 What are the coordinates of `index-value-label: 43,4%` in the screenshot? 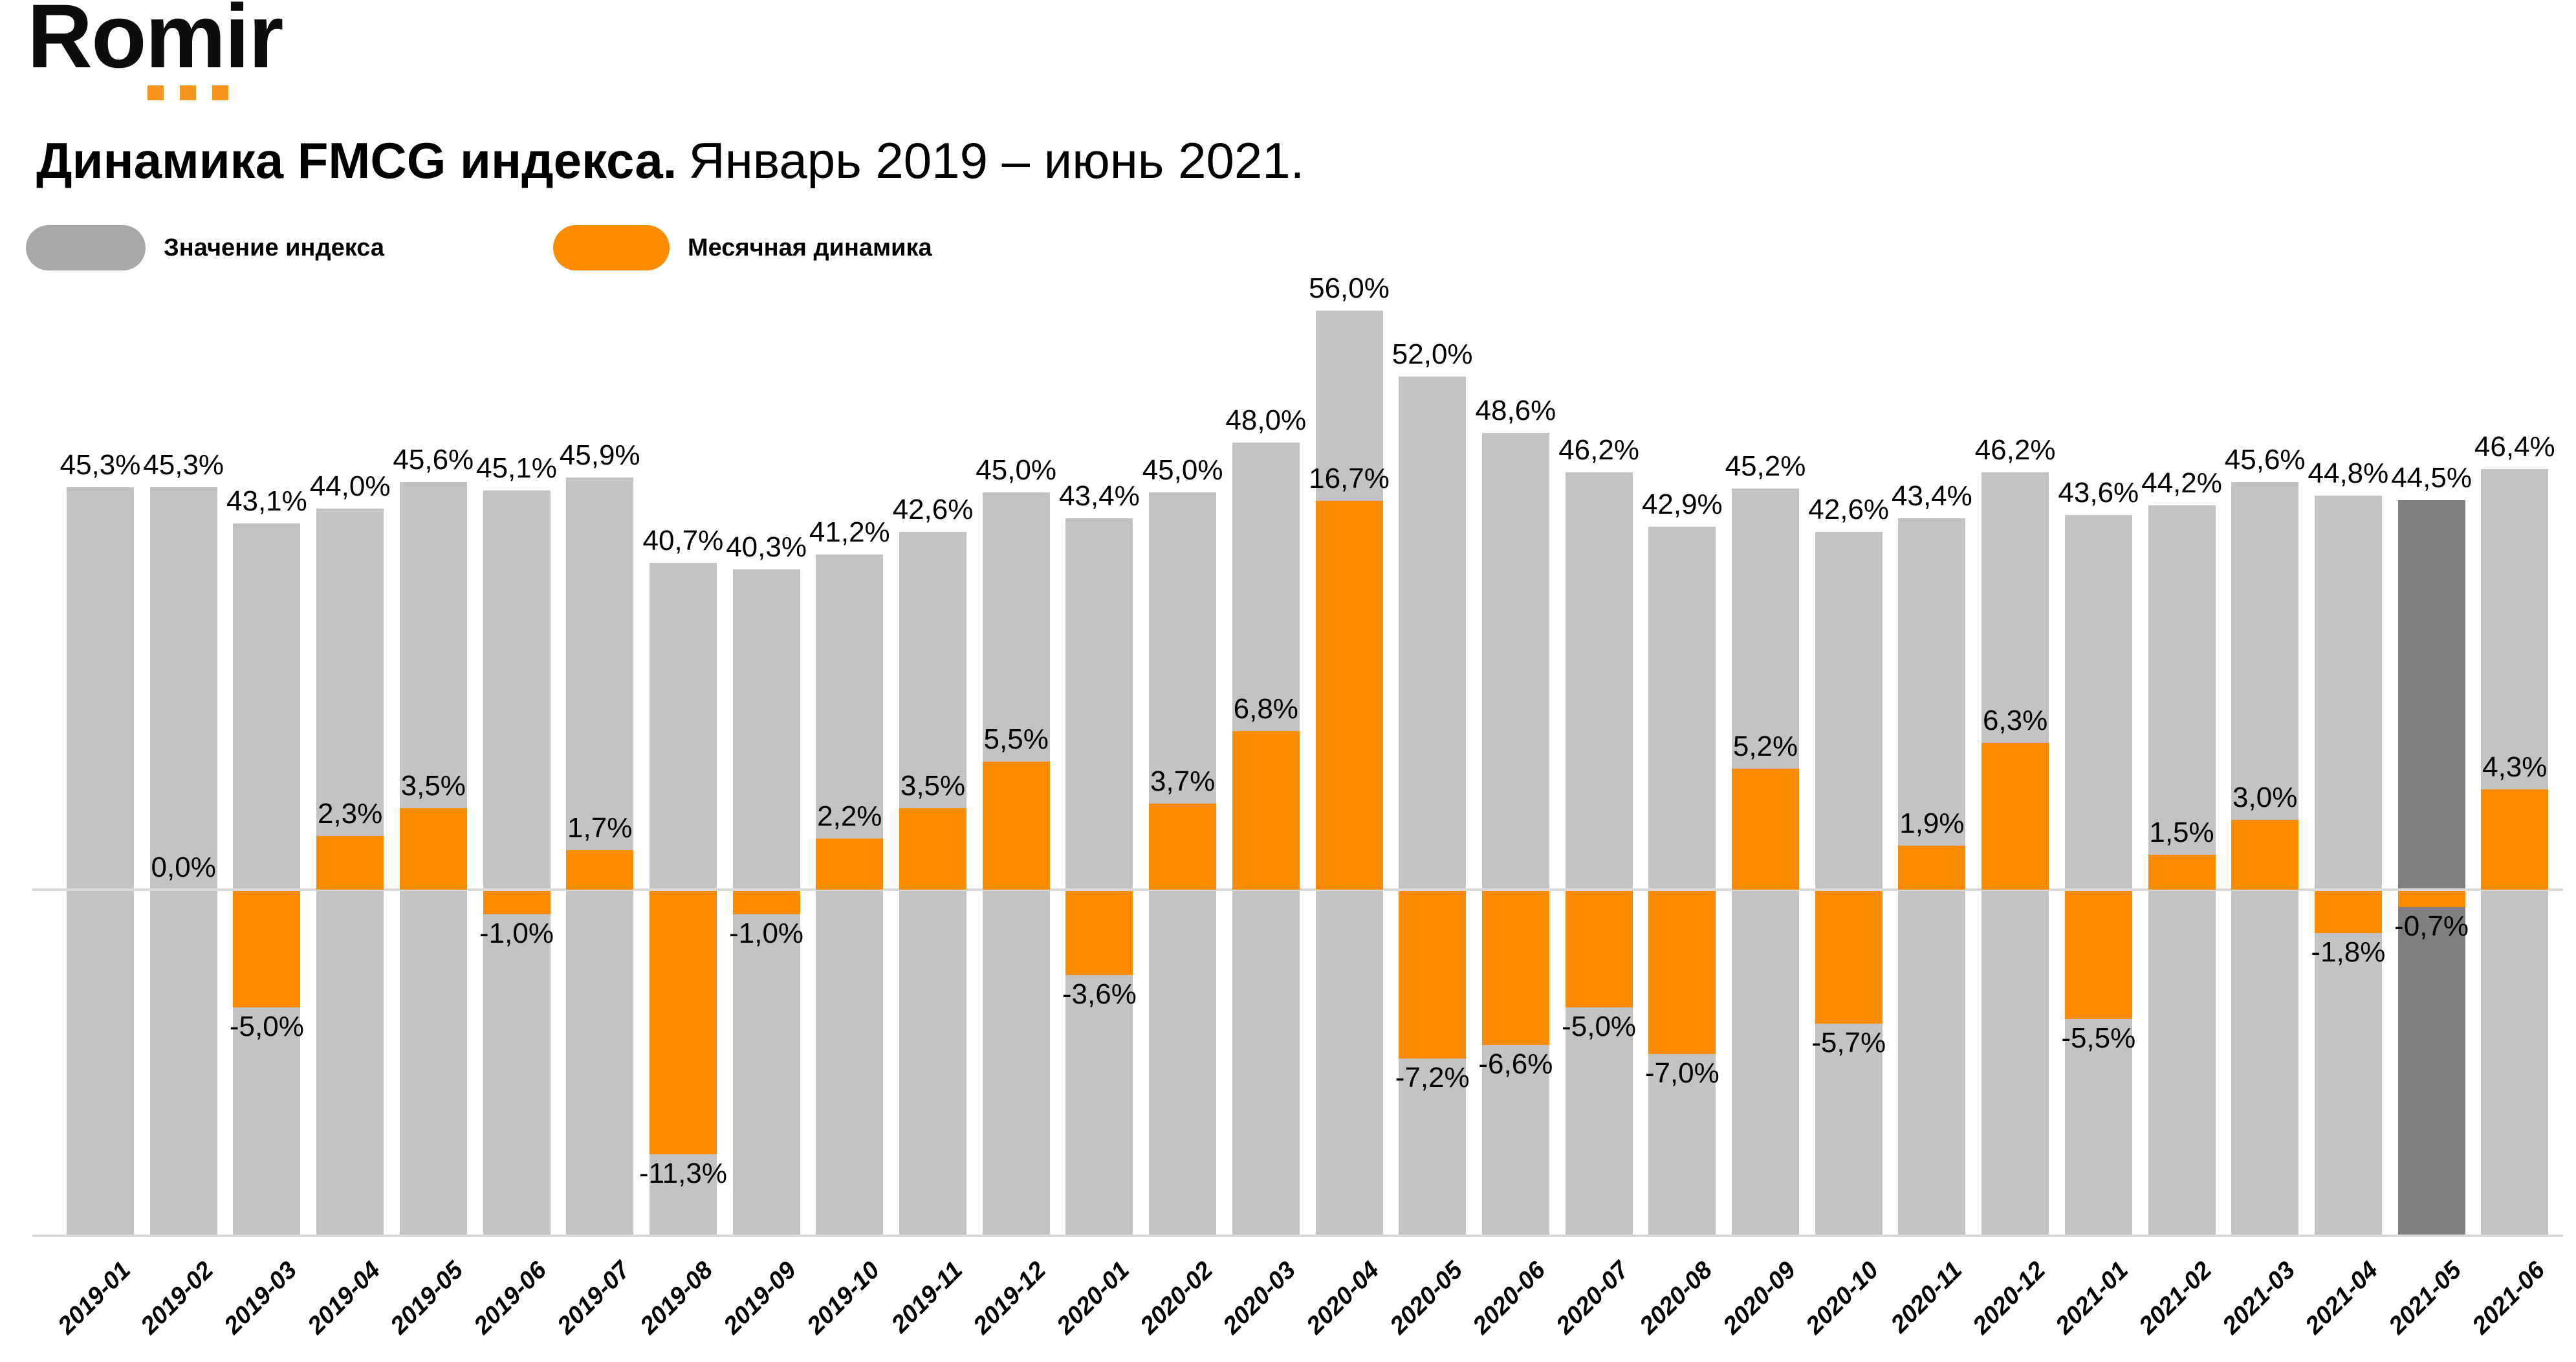 It's located at (1099, 496).